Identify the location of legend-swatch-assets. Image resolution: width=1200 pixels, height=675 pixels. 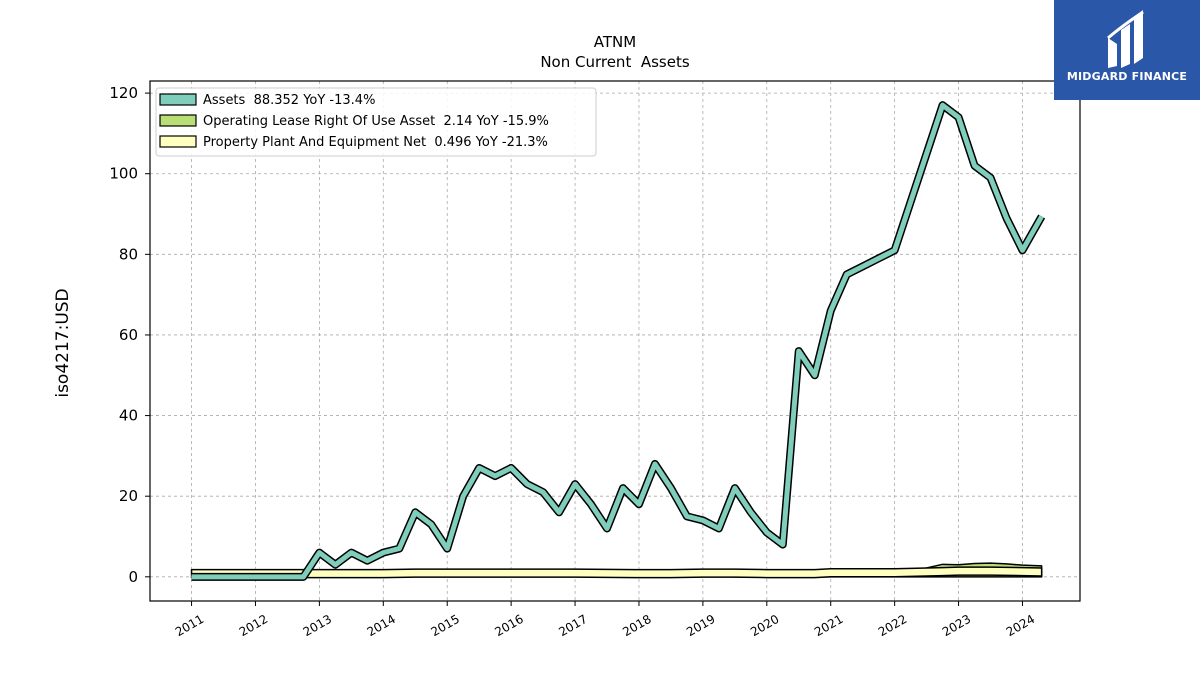
(178, 99).